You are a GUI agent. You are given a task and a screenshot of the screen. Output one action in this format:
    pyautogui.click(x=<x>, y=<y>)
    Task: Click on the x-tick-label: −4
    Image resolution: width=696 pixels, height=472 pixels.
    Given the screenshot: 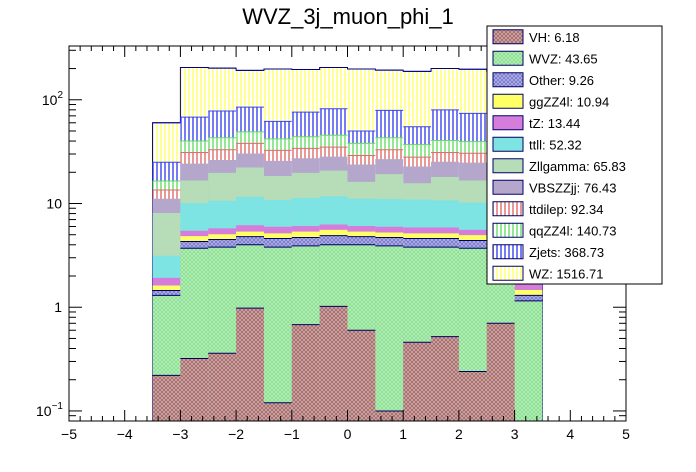 What is the action you would take?
    pyautogui.click(x=125, y=434)
    